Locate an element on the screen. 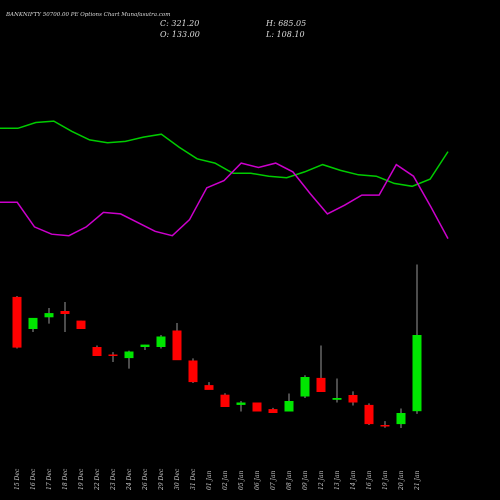 The height and width of the screenshot is (500, 500). x-tick-label: 22 Dec is located at coordinates (97, 479).